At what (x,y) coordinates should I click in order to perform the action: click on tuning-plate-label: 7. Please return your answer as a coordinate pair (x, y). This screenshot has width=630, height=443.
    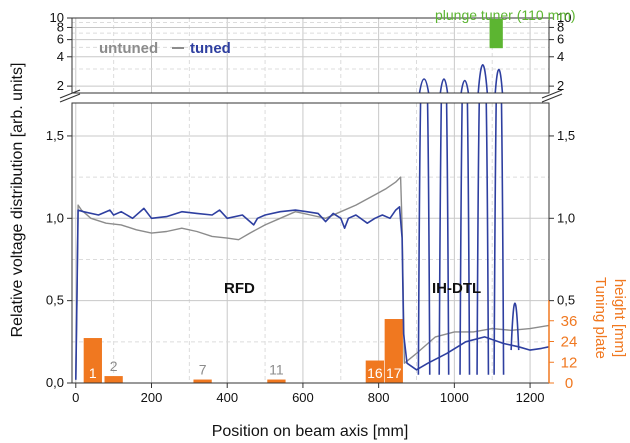
    Looking at the image, I should click on (203, 370).